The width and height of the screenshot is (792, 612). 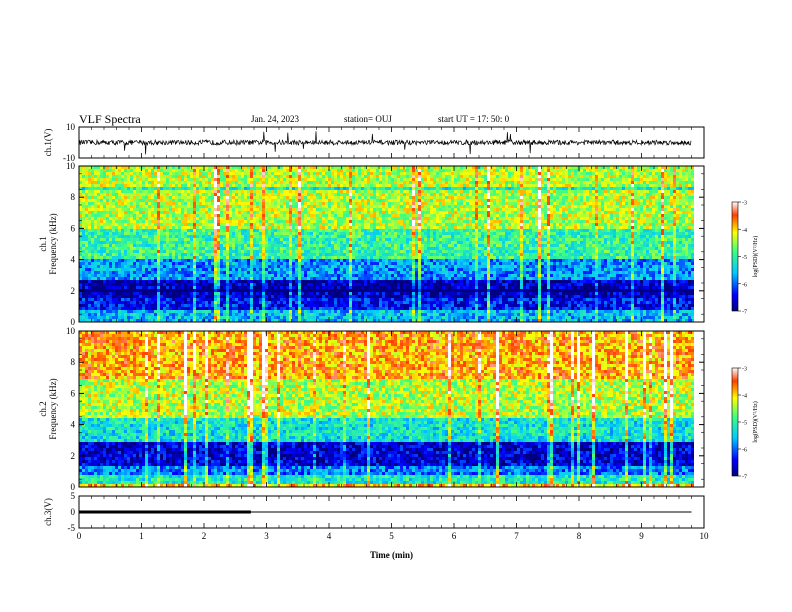 I want to click on x-tick-label: 8, so click(x=579, y=536).